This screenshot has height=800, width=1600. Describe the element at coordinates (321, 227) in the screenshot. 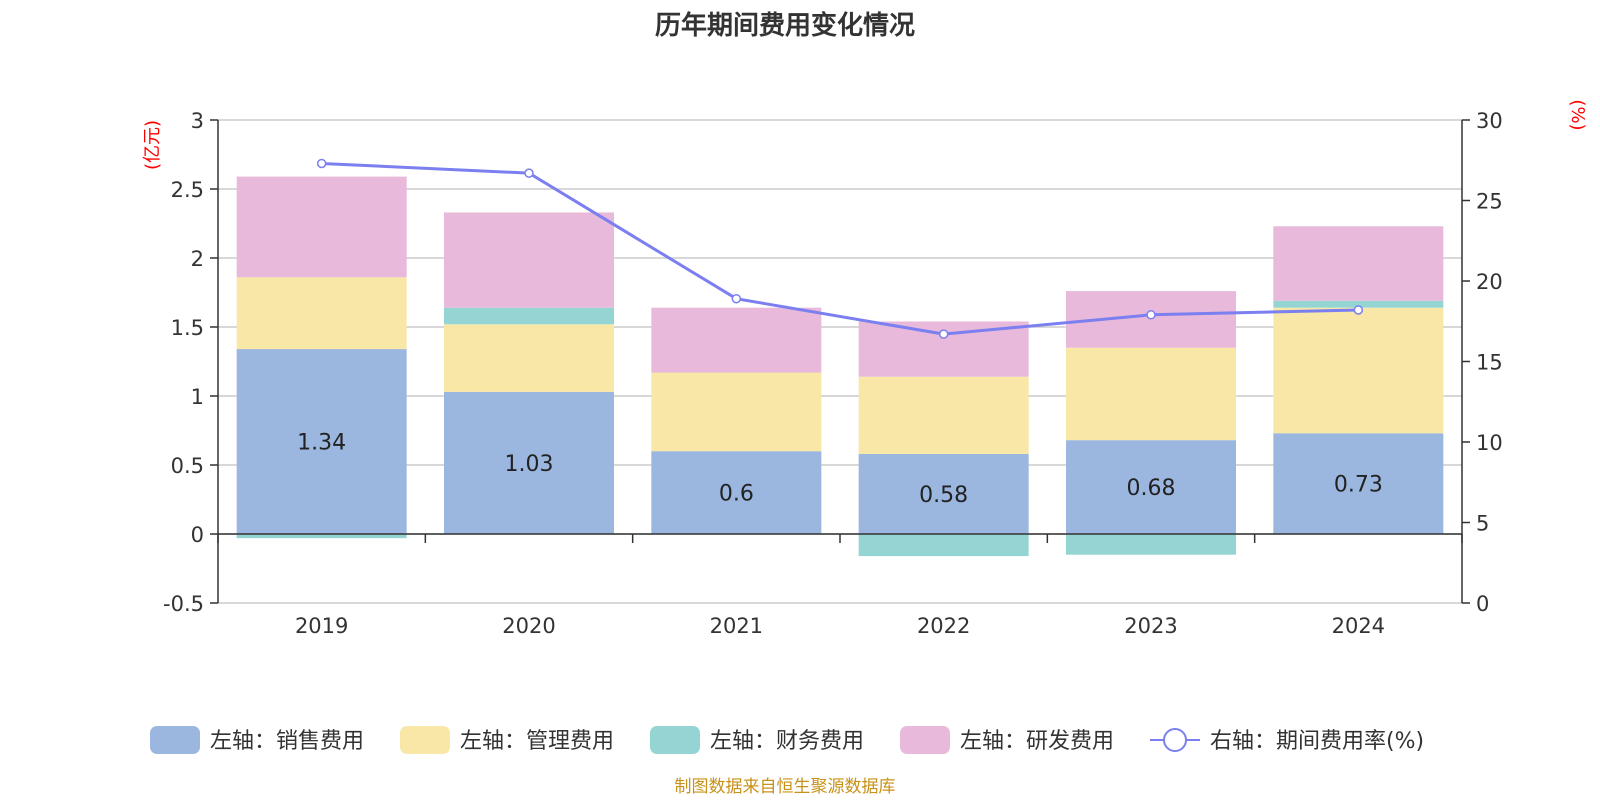

I see `bar-3-2019` at that location.